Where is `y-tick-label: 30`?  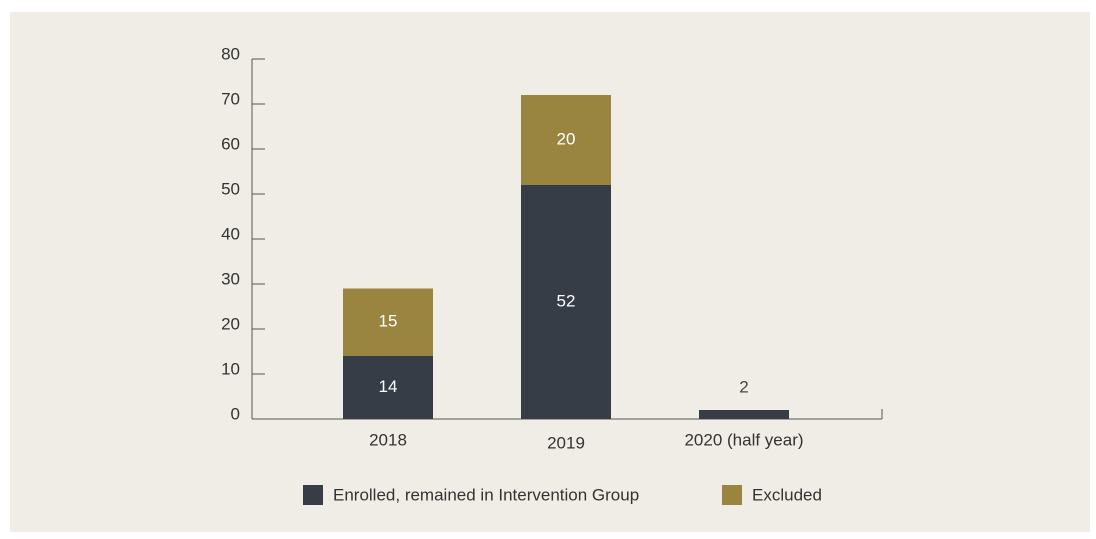
y-tick-label: 30 is located at coordinates (230, 278).